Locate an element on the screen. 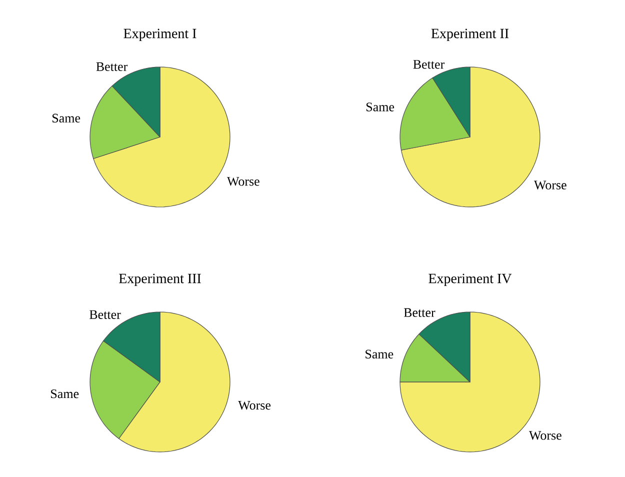 The height and width of the screenshot is (477, 625). chart-title: Experiment IV is located at coordinates (470, 280).